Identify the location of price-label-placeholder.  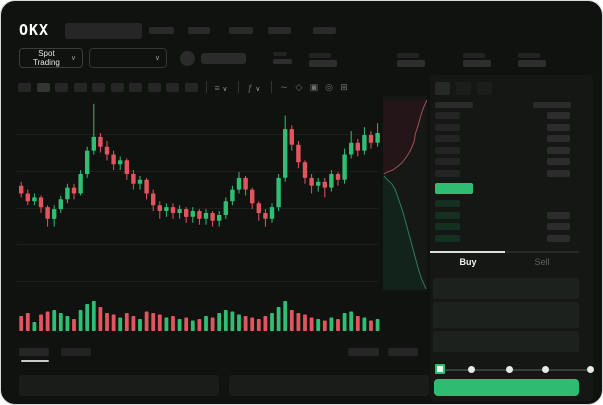
(280, 54).